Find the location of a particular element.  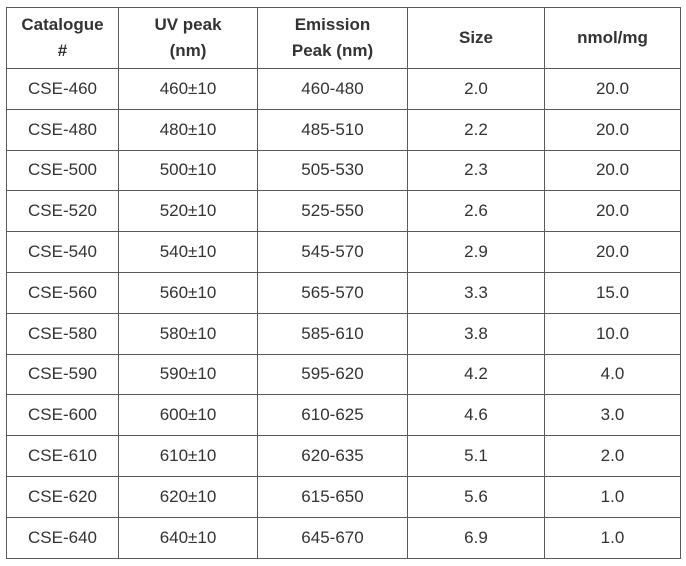

cell-uv-peak: 590±10 is located at coordinates (188, 374).